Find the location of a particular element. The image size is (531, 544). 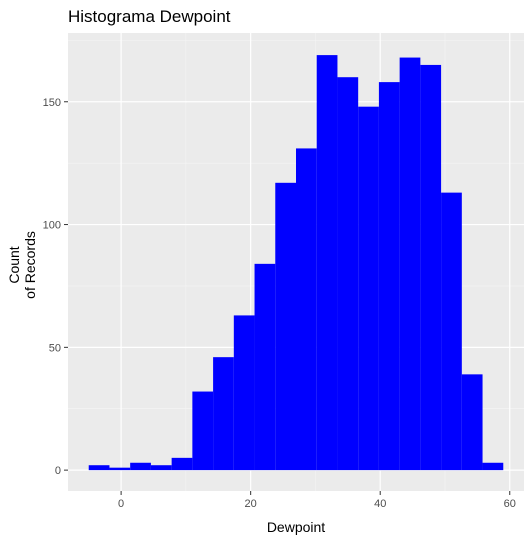

x-tick-label: 60 is located at coordinates (510, 504).